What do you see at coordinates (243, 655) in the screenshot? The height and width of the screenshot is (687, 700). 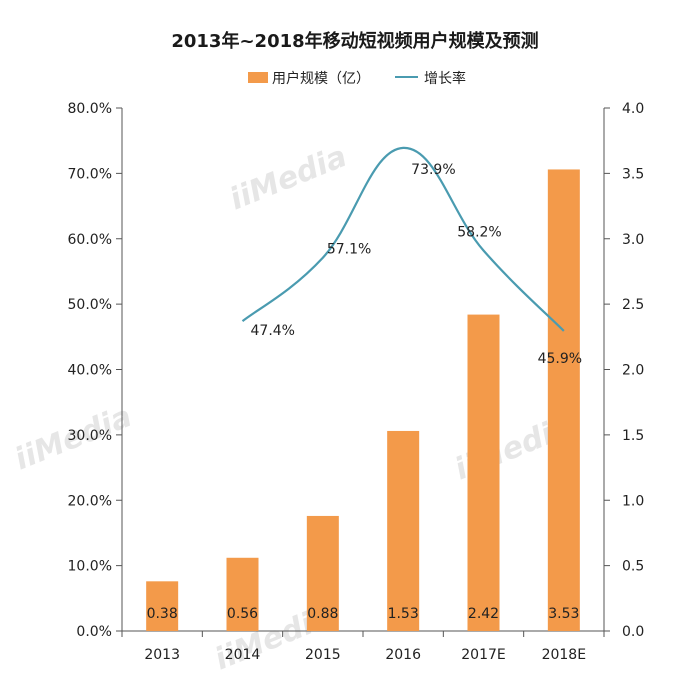 I see `x-tick-label: 2014` at bounding box center [243, 655].